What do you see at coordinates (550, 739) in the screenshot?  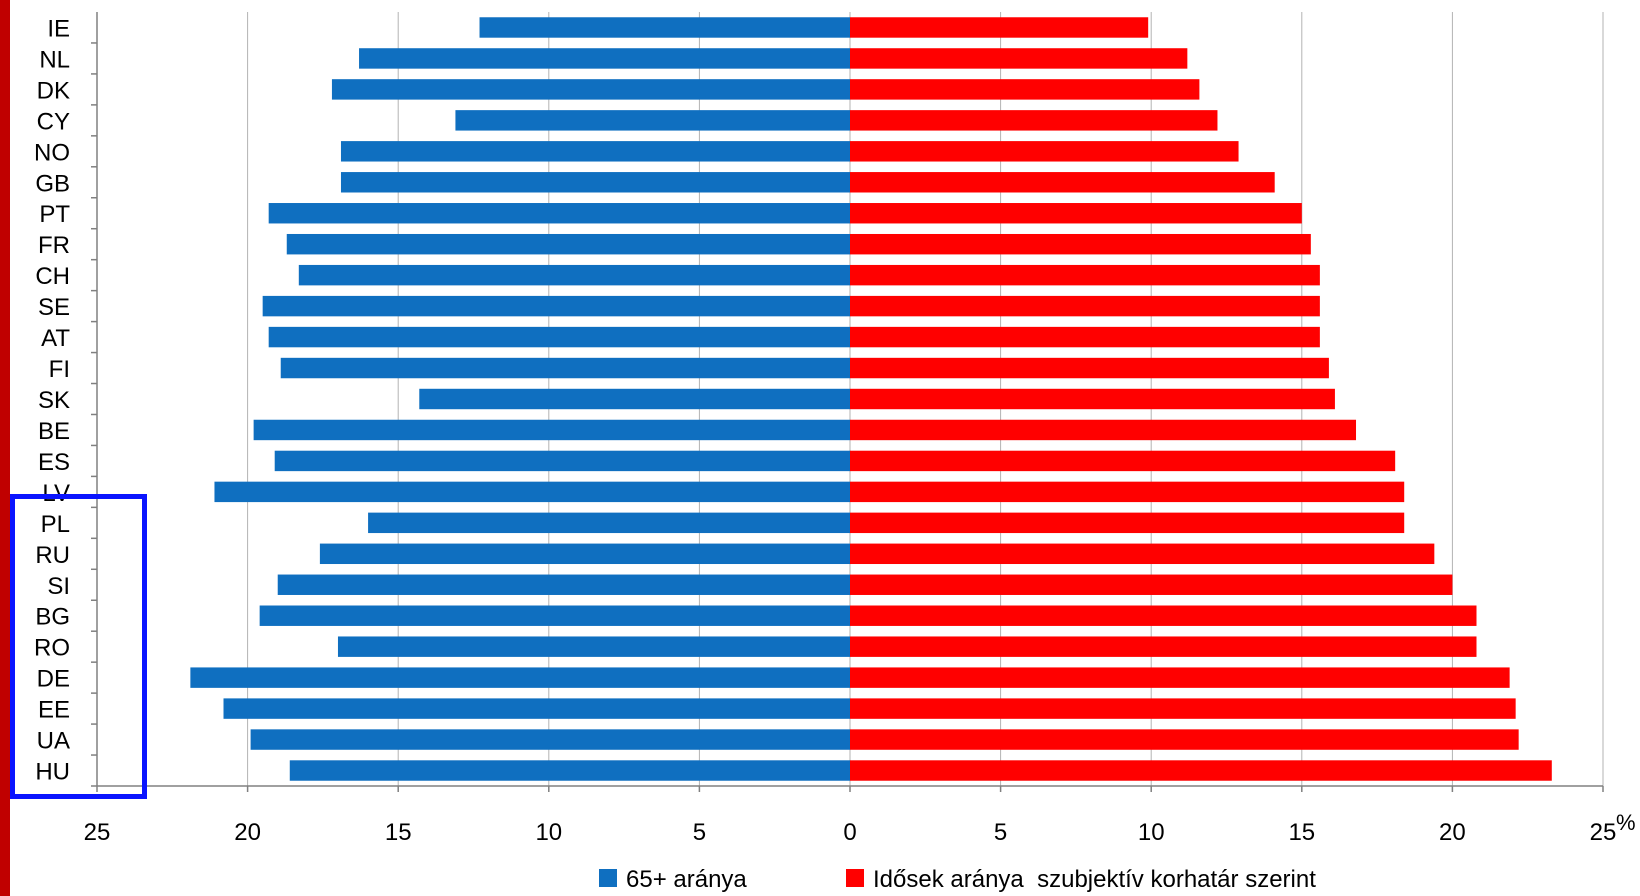 I see `bar-65plus-ua` at bounding box center [550, 739].